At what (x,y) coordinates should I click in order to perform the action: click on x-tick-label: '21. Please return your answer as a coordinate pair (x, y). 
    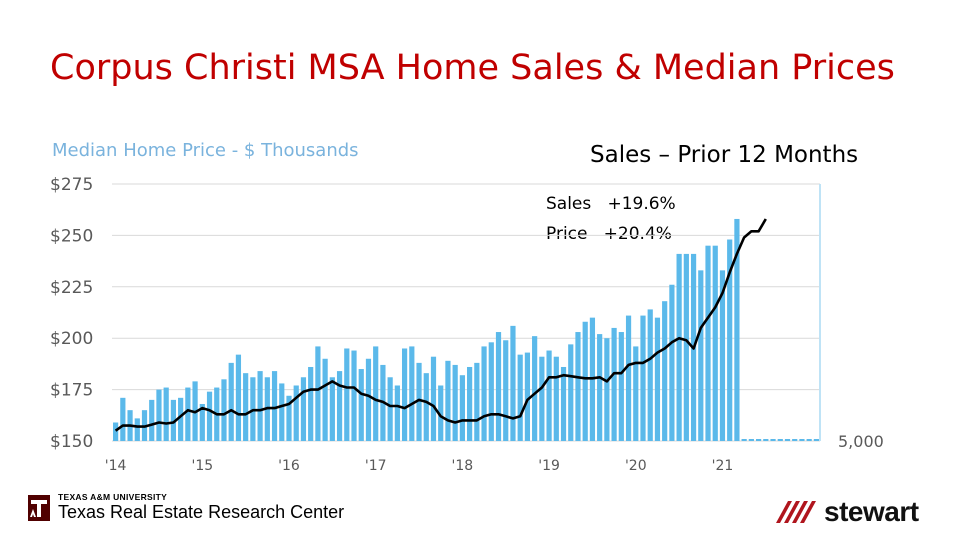
    Looking at the image, I should click on (723, 466).